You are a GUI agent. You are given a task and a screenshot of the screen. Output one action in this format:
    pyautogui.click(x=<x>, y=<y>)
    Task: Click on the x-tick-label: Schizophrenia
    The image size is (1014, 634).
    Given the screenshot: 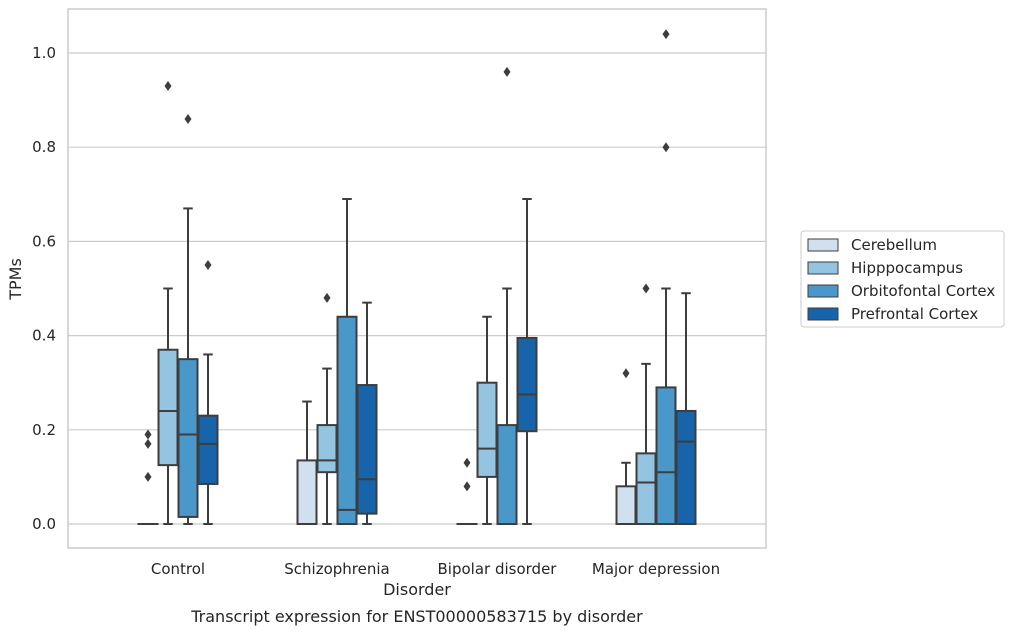 What is the action you would take?
    pyautogui.click(x=336, y=569)
    